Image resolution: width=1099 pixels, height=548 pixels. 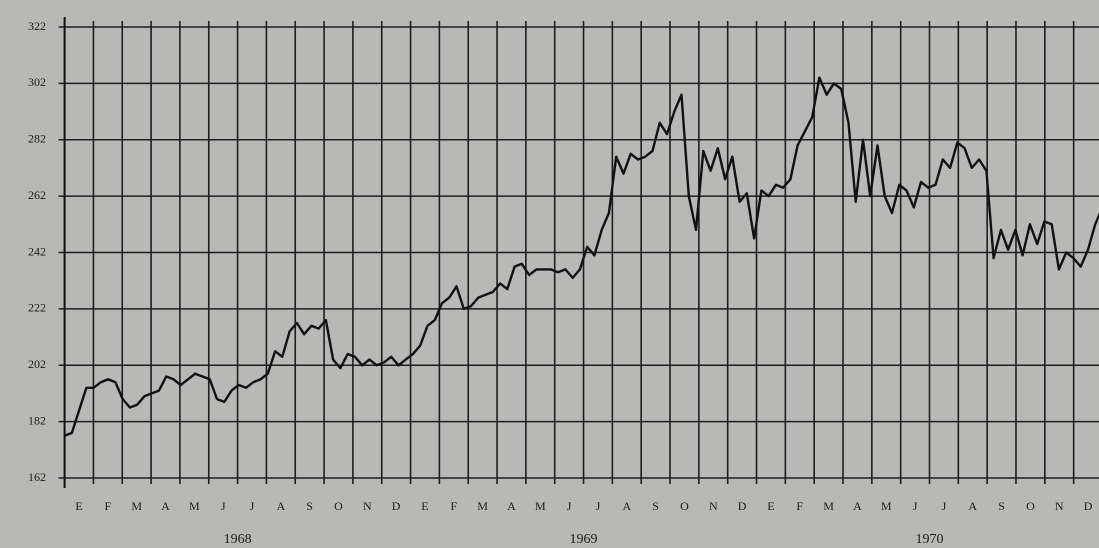 What do you see at coordinates (37, 477) in the screenshot?
I see `y-tick-label: 162` at bounding box center [37, 477].